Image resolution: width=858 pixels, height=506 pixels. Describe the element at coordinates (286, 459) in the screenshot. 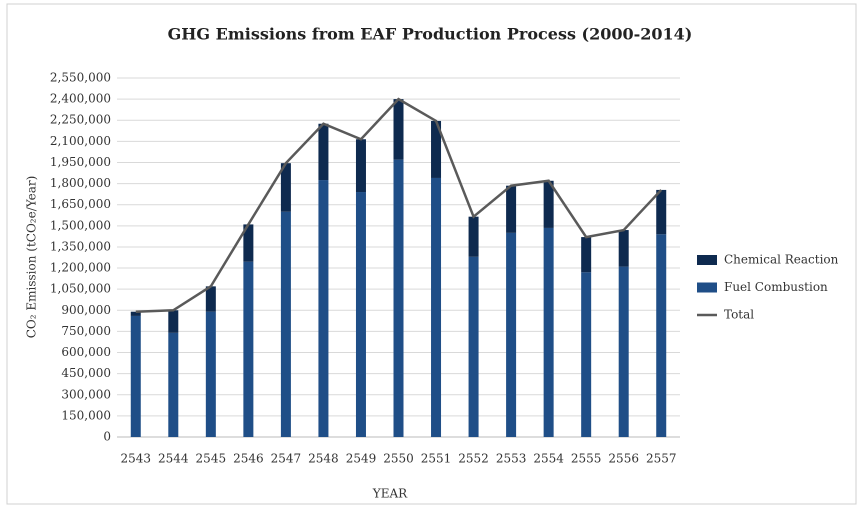

I see `x-tick-label: 2547` at that location.